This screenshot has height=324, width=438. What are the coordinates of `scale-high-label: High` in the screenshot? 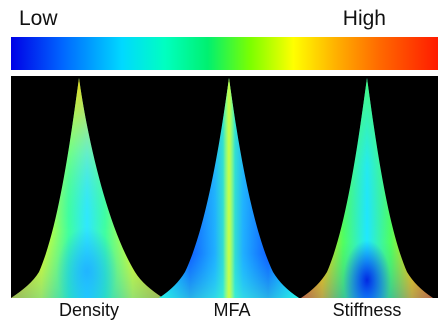 It's located at (364, 18).